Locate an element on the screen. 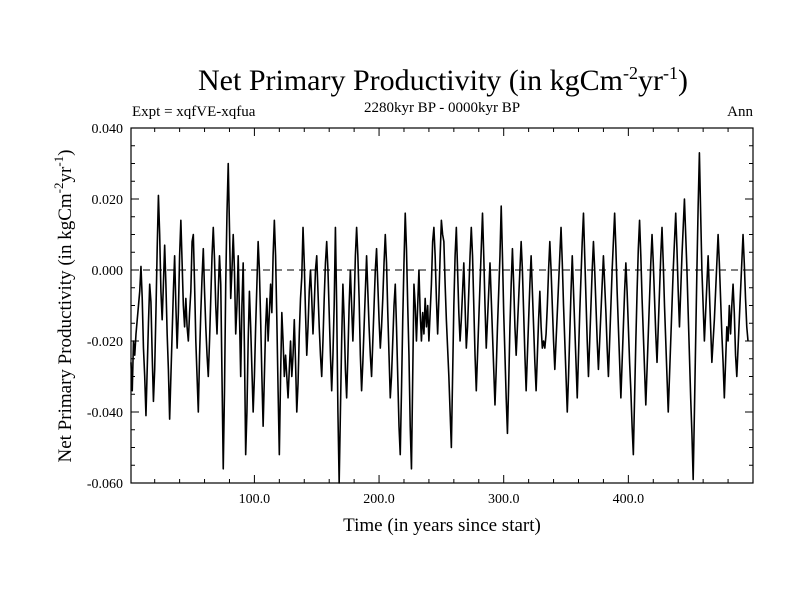 This screenshot has height=600, width=800. y-tick-label-1: -0.040 is located at coordinates (105, 413).